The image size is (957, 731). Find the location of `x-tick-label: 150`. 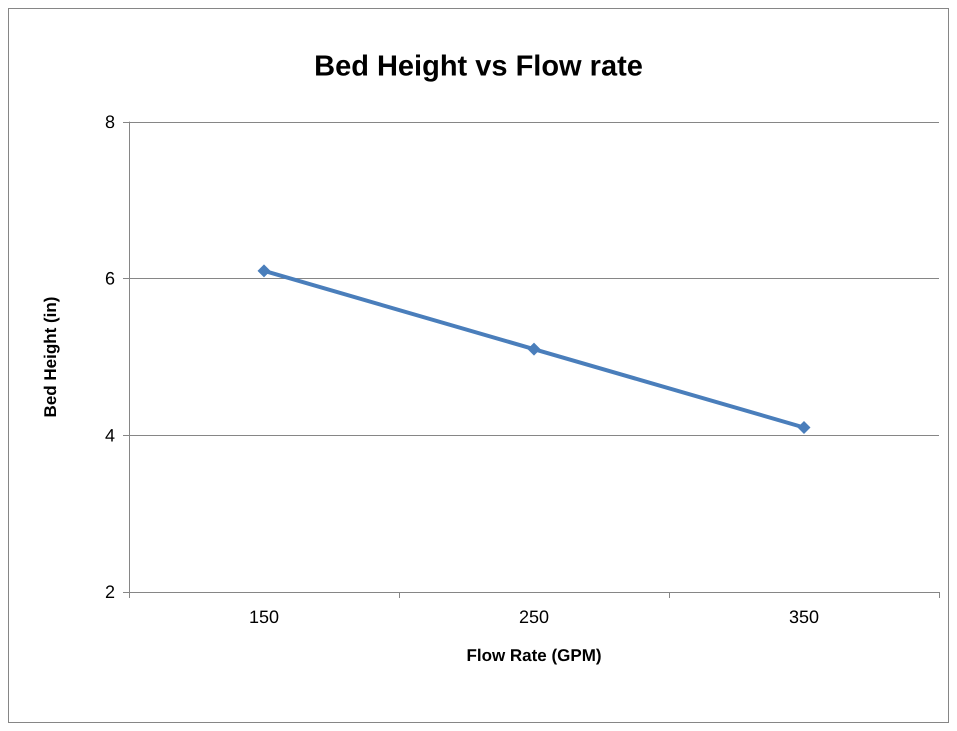

x-tick-label: 150 is located at coordinates (264, 617).